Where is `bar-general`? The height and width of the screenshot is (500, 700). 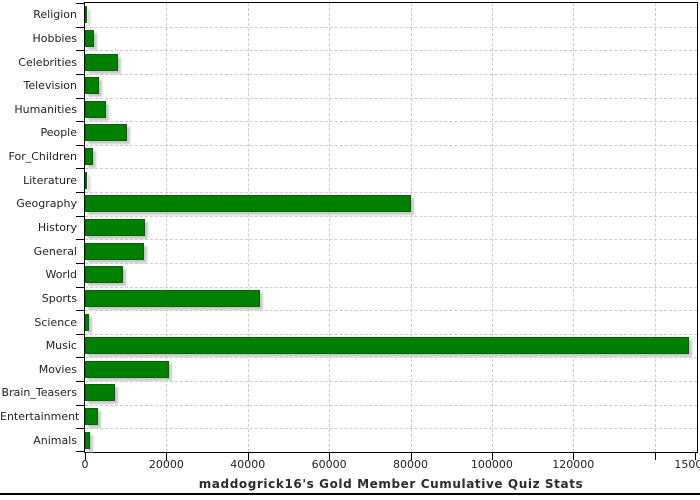
bar-general is located at coordinates (114, 251).